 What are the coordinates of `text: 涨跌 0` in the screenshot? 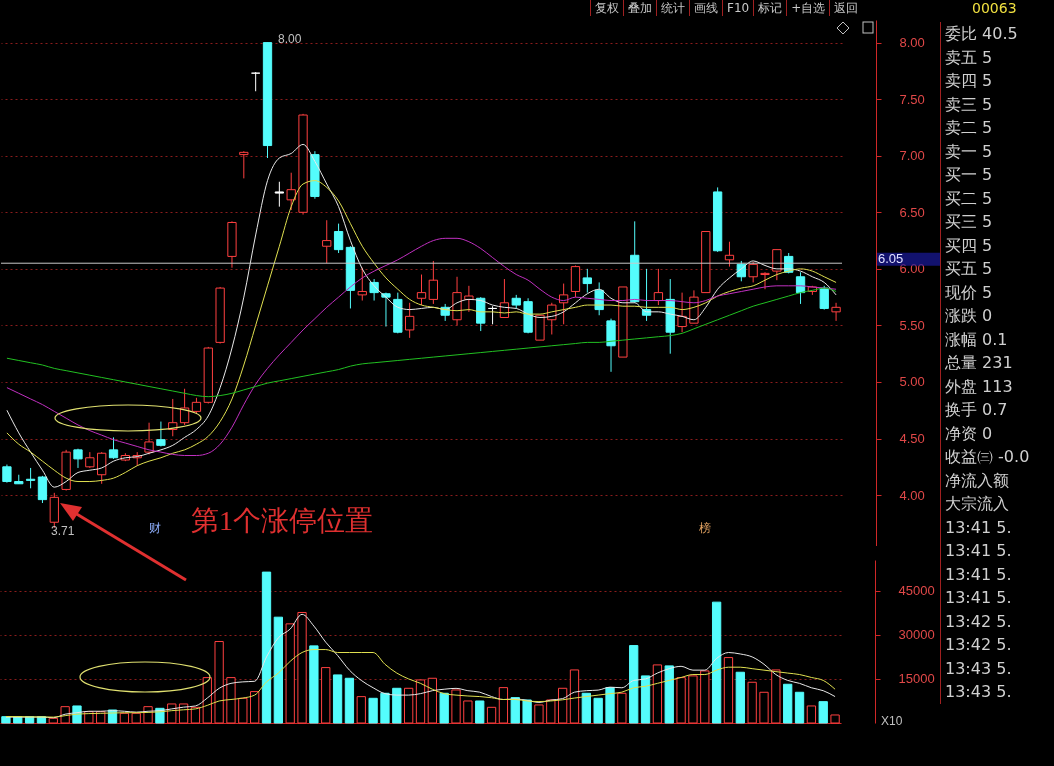 It's located at (969, 316).